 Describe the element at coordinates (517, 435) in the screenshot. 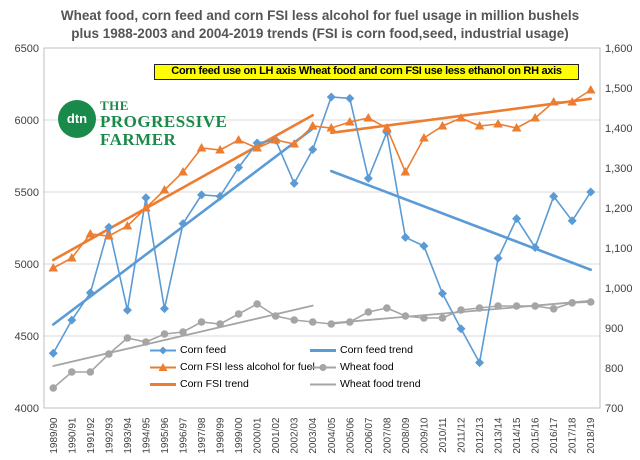

I see `x-axis-tick-label: 2014/15` at that location.